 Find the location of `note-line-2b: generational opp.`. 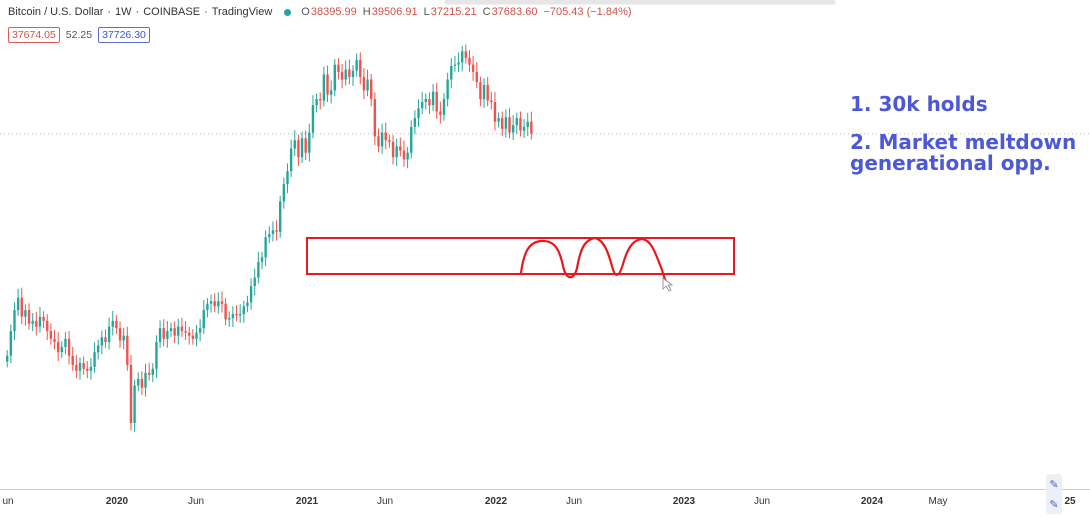

note-line-2b: generational opp. is located at coordinates (950, 163).